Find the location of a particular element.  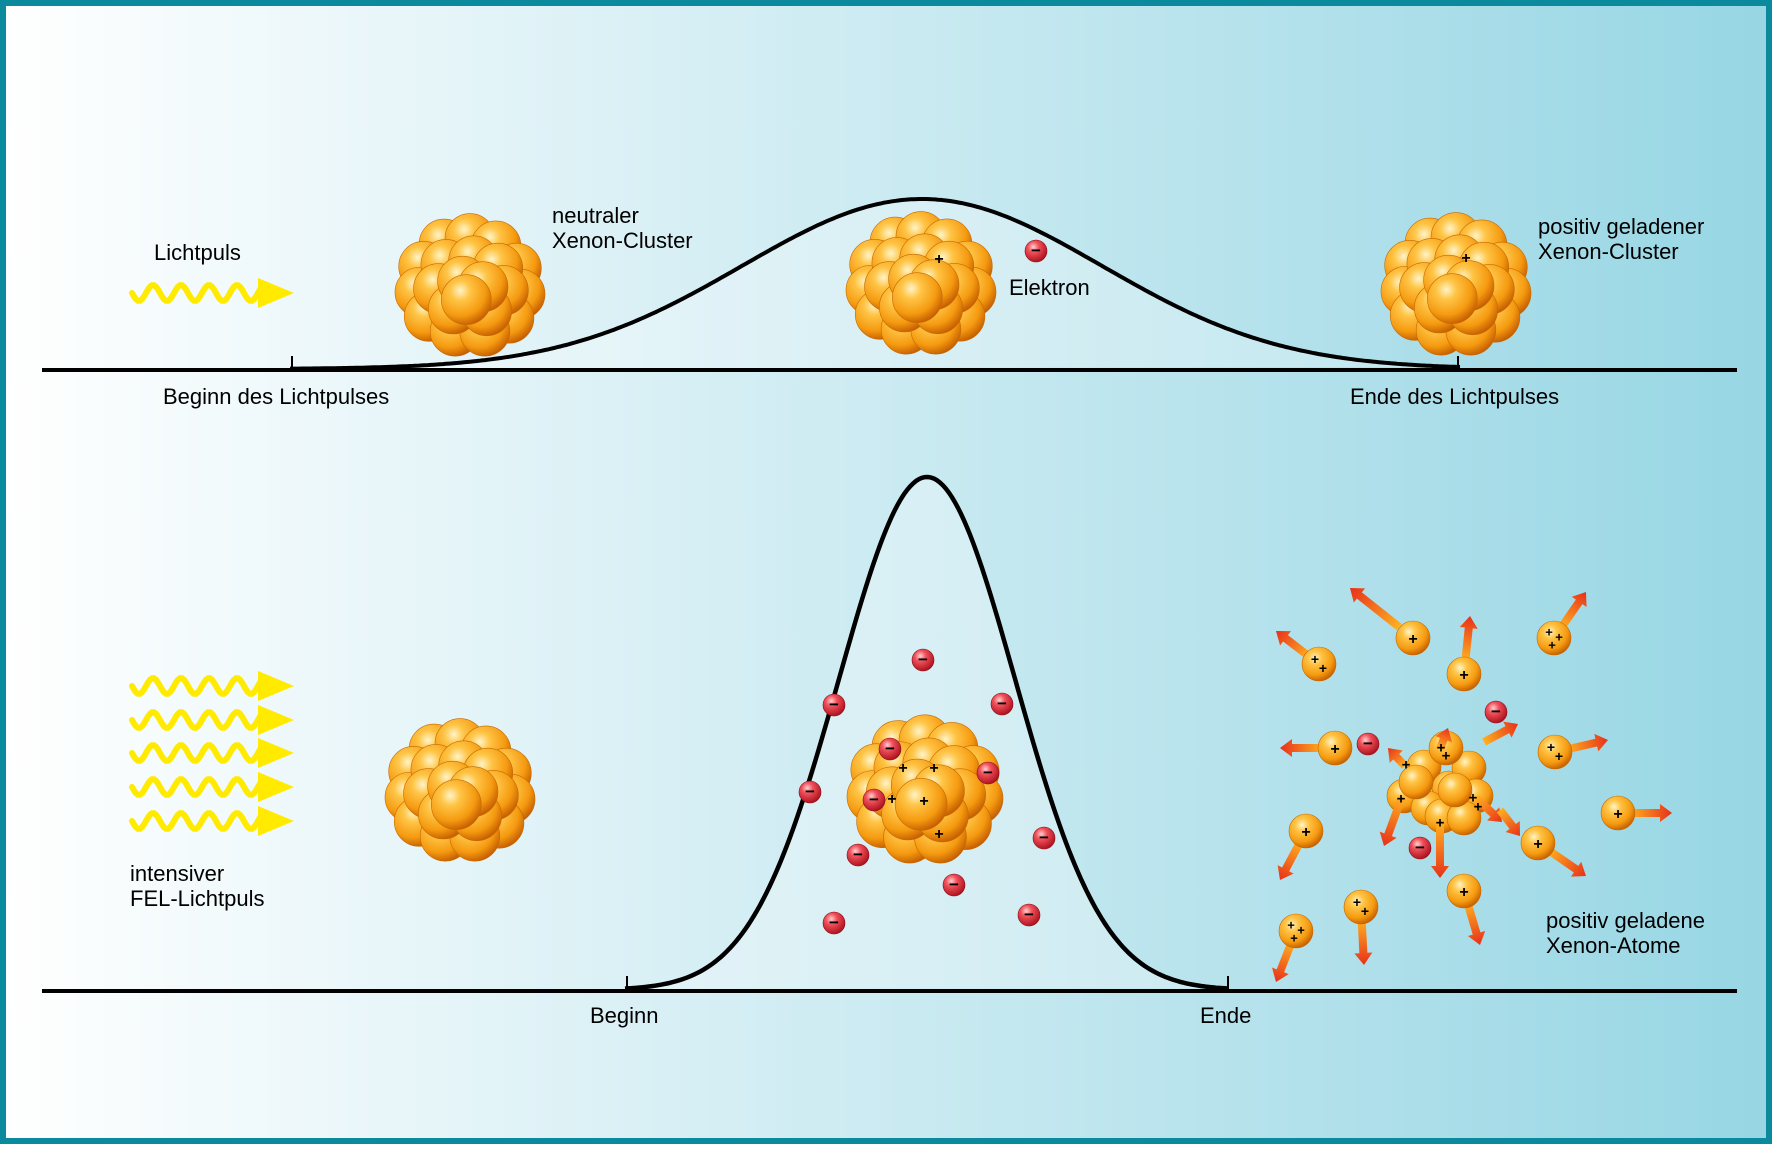

fel-ionizing-cluster: + ++ ++ is located at coordinates (925, 789).